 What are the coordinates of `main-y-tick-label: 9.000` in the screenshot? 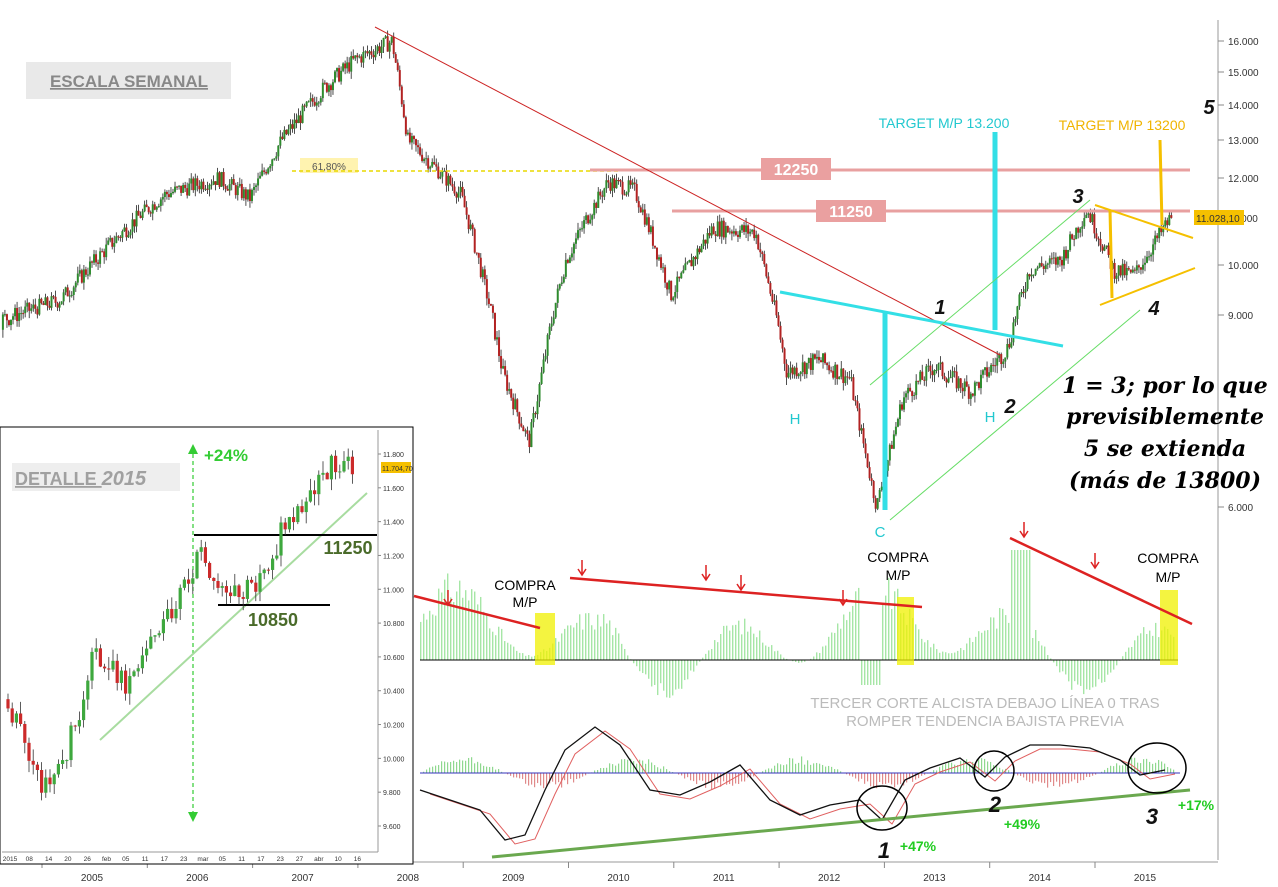 It's located at (1240, 316).